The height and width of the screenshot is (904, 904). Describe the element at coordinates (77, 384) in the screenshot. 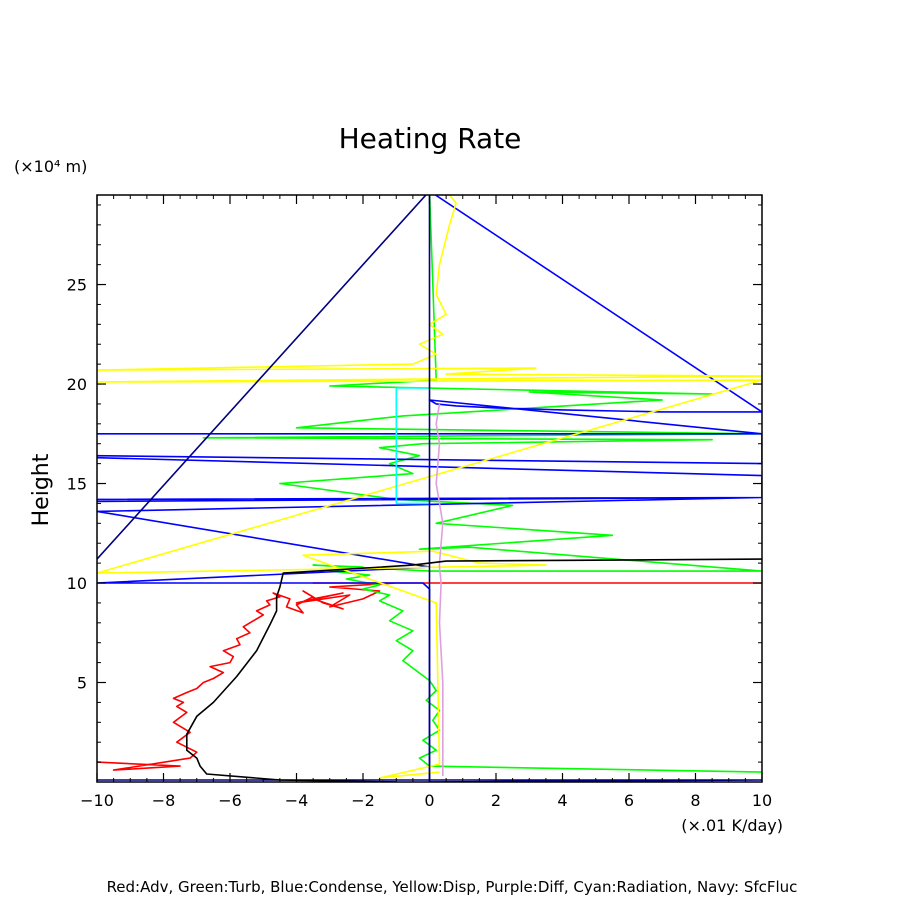

I see `y-tick-label: 20` at that location.